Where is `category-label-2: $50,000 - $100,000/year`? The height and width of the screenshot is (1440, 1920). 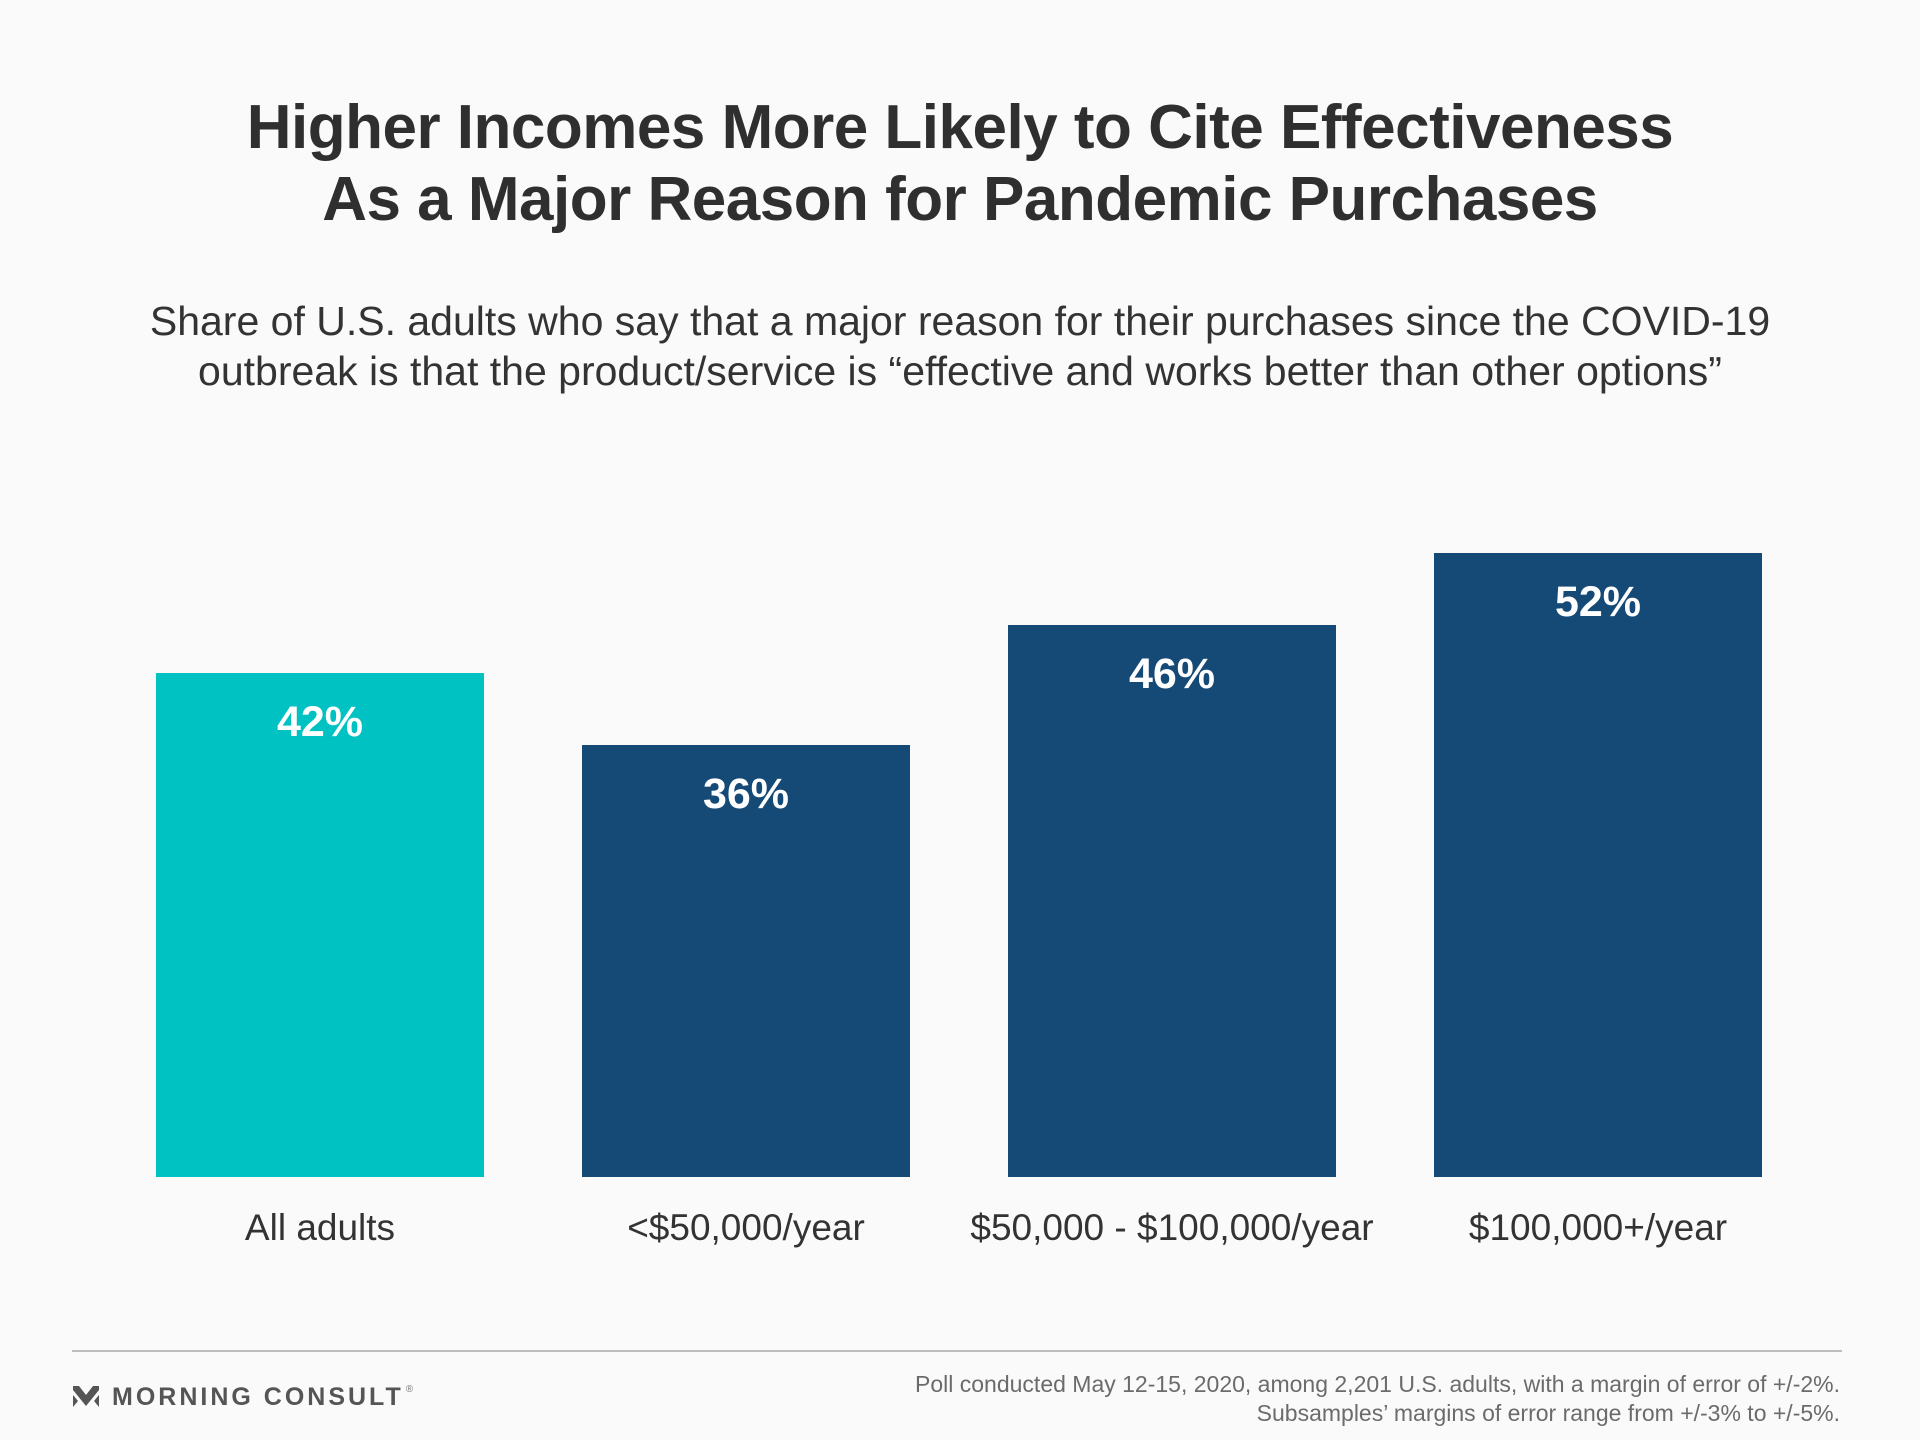
category-label-2: $50,000 - $100,000/year is located at coordinates (1171, 1227).